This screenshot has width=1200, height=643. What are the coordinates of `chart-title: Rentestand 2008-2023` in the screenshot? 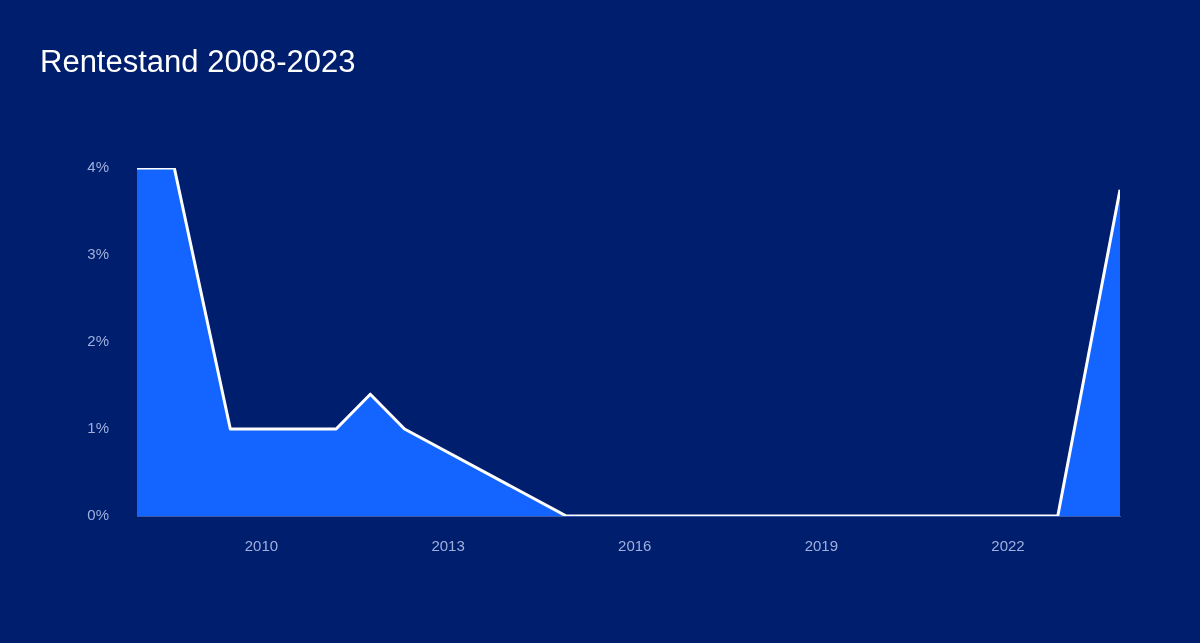 It's located at (198, 62).